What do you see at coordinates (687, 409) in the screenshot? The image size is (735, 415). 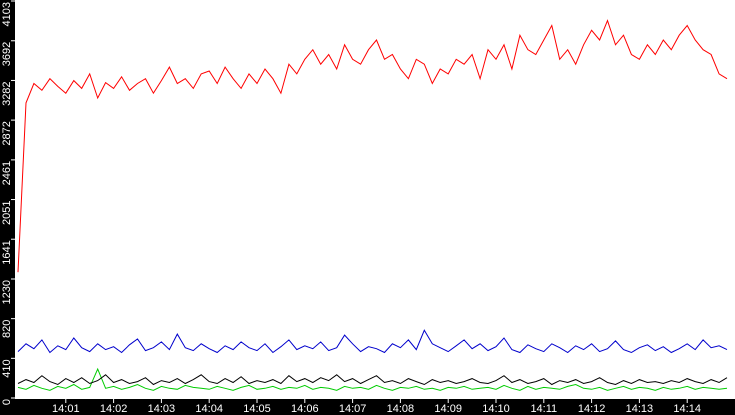 I see `x-tick-label: 14:14` at bounding box center [687, 409].